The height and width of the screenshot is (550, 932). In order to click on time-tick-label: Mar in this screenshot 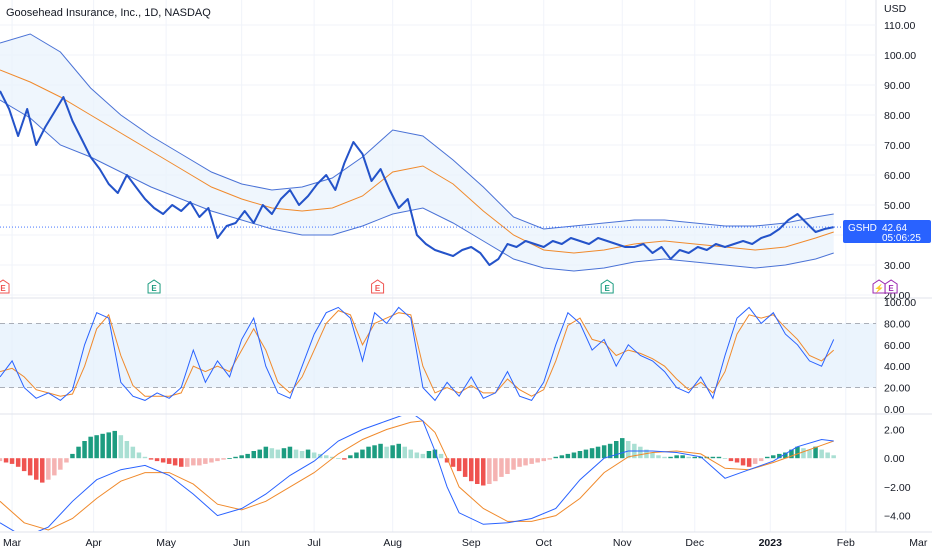, I will do `click(918, 543)`.